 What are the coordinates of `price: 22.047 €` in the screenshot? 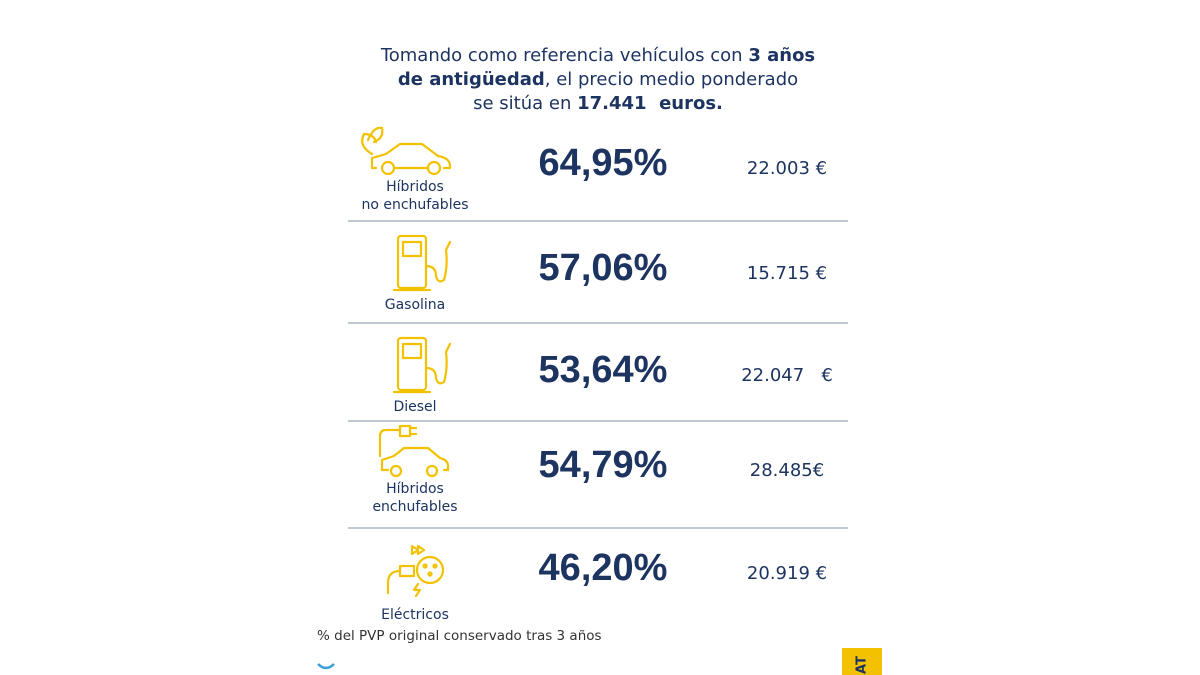 It's located at (787, 375).